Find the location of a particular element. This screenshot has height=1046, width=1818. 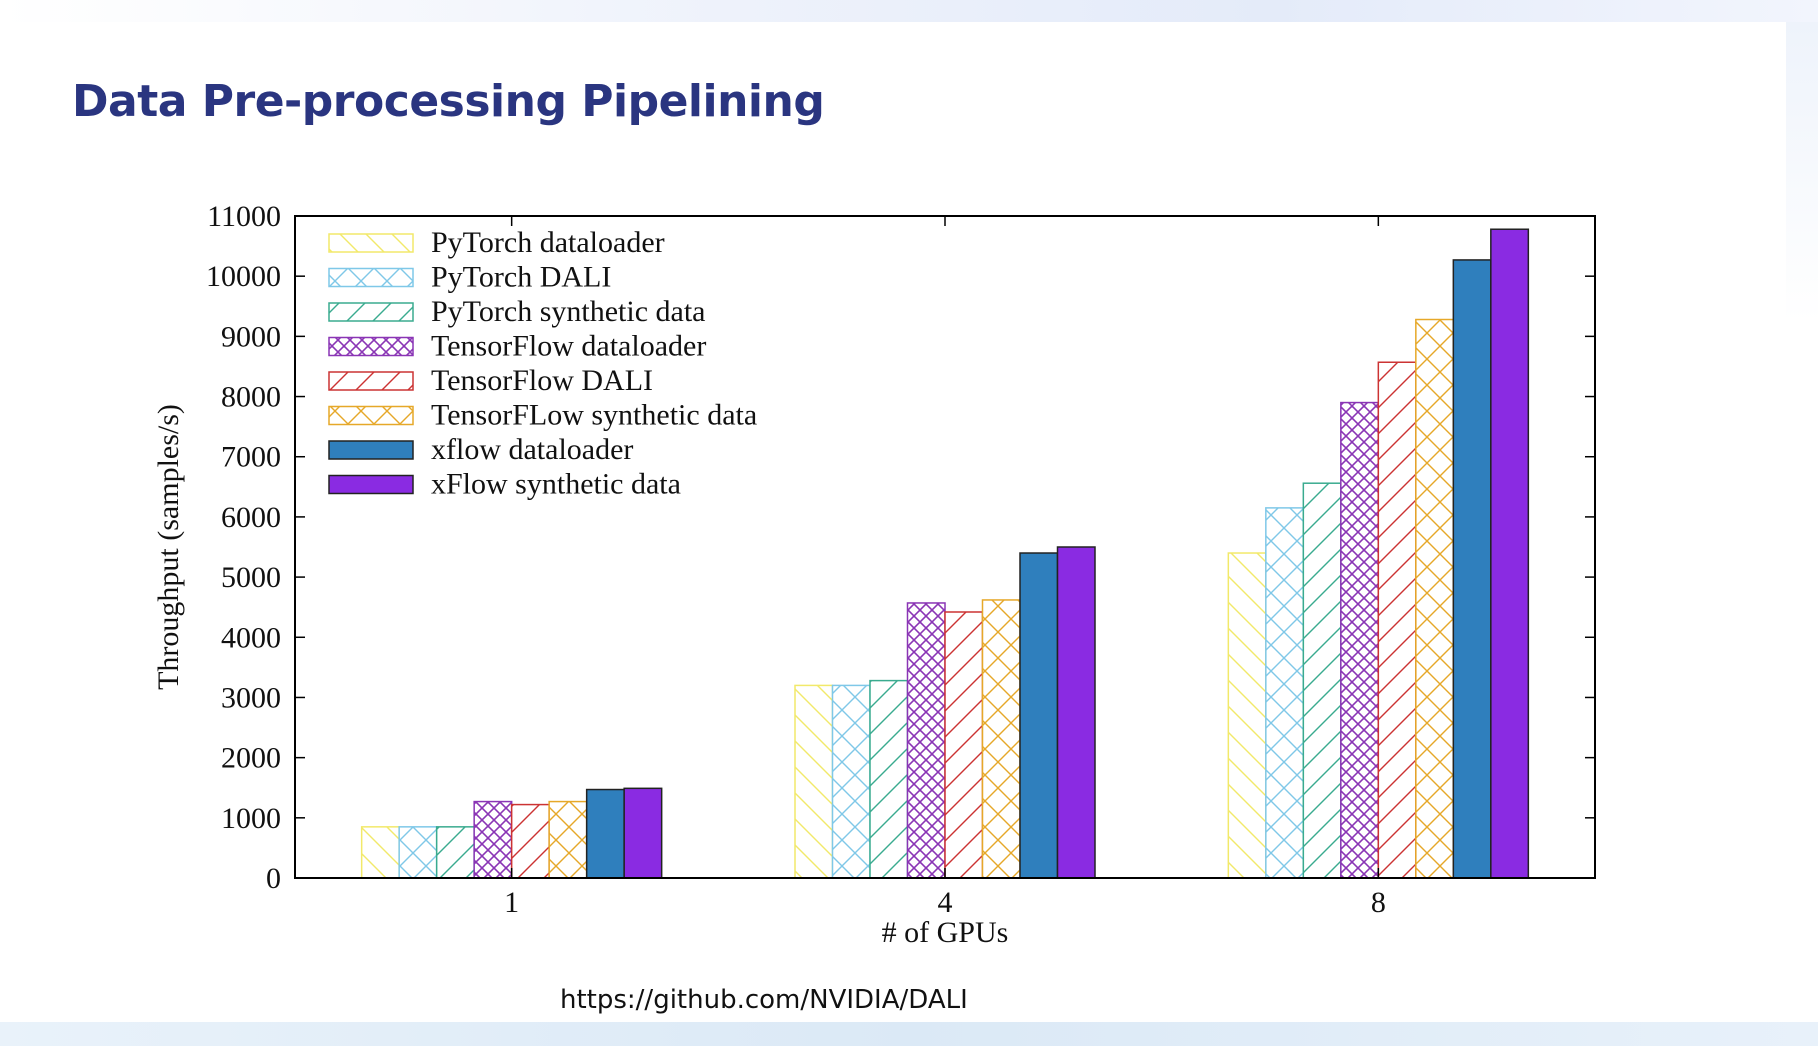

y-tick-label: 10000 is located at coordinates (243, 276).